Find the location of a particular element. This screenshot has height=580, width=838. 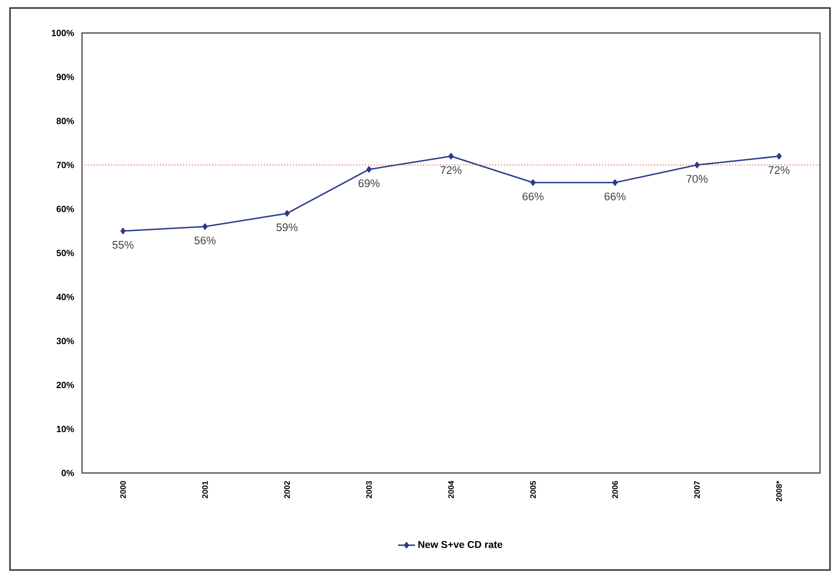

y-tick-label: 100% is located at coordinates (63, 33).